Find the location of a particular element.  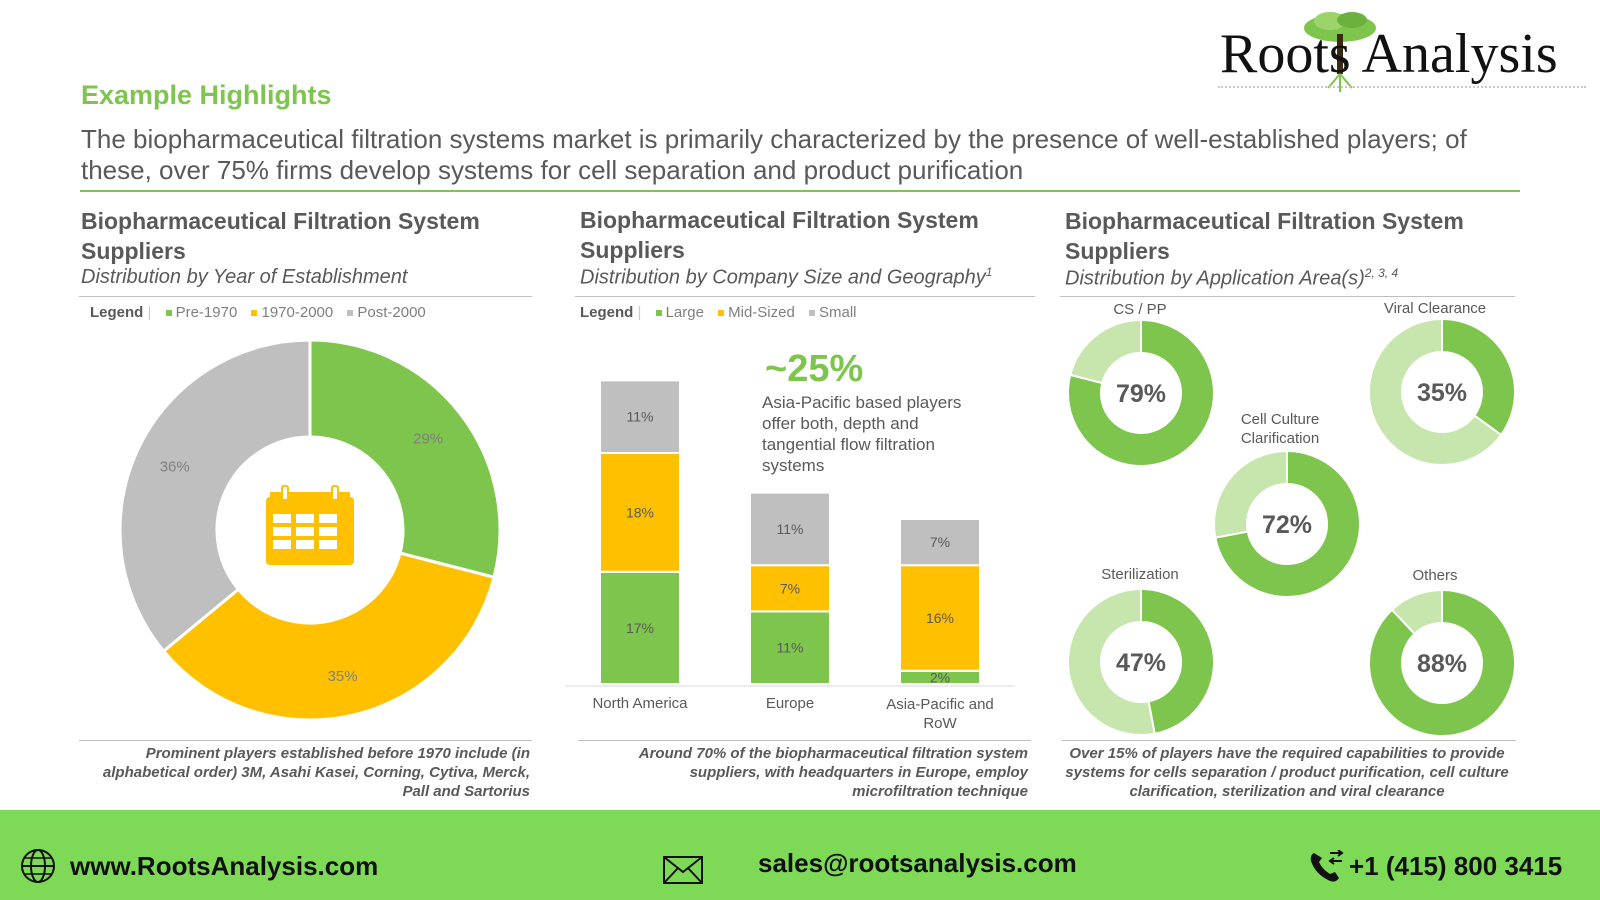

brand-tagline-rule is located at coordinates (1402, 90).